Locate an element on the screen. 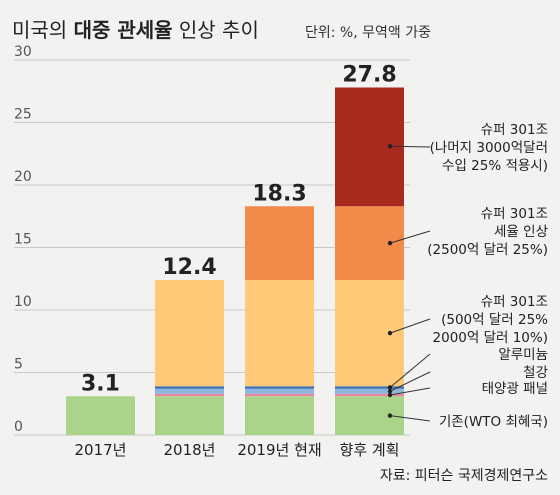 This screenshot has width=560, height=495. x-axis-labels: 2017년 2018년 2019년 현재 향후 계획 is located at coordinates (237, 450).